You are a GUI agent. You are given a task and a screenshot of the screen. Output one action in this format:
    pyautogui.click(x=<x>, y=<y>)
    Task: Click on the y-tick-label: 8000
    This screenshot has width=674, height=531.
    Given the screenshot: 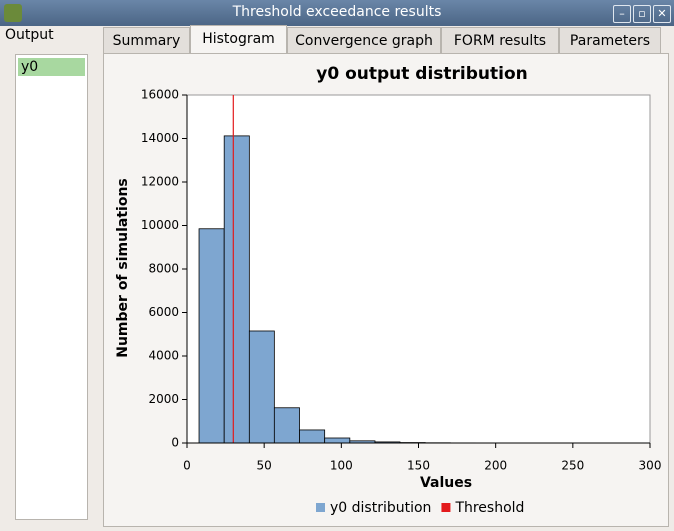 What is the action you would take?
    pyautogui.click(x=163, y=269)
    